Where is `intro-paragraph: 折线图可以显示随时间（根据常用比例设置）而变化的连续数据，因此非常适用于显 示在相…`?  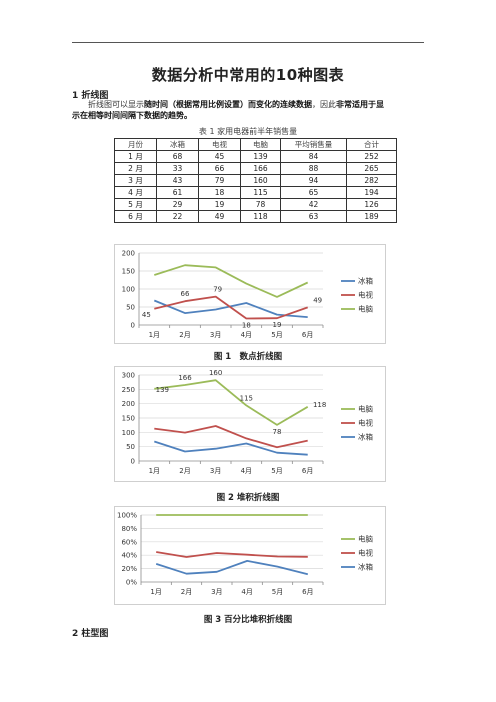
intro-paragraph: 折线图可以显示随时间（根据常用比例设置）而变化的连续数据，因此非常适用于显 示在相… is located at coordinates (250, 110).